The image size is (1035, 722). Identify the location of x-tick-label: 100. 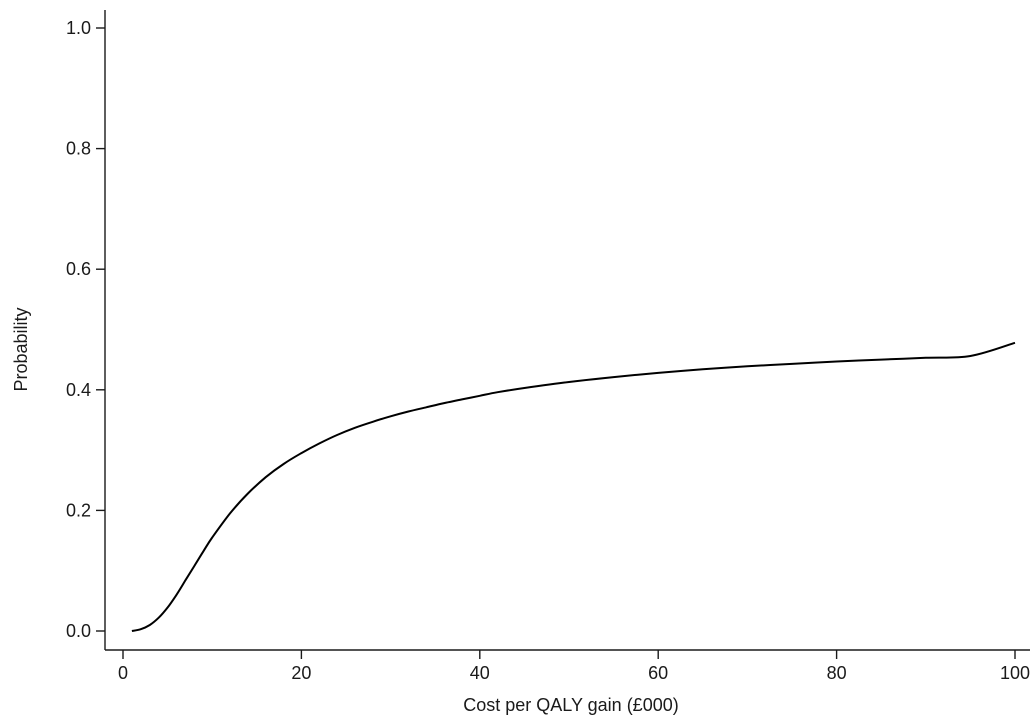
(1015, 673).